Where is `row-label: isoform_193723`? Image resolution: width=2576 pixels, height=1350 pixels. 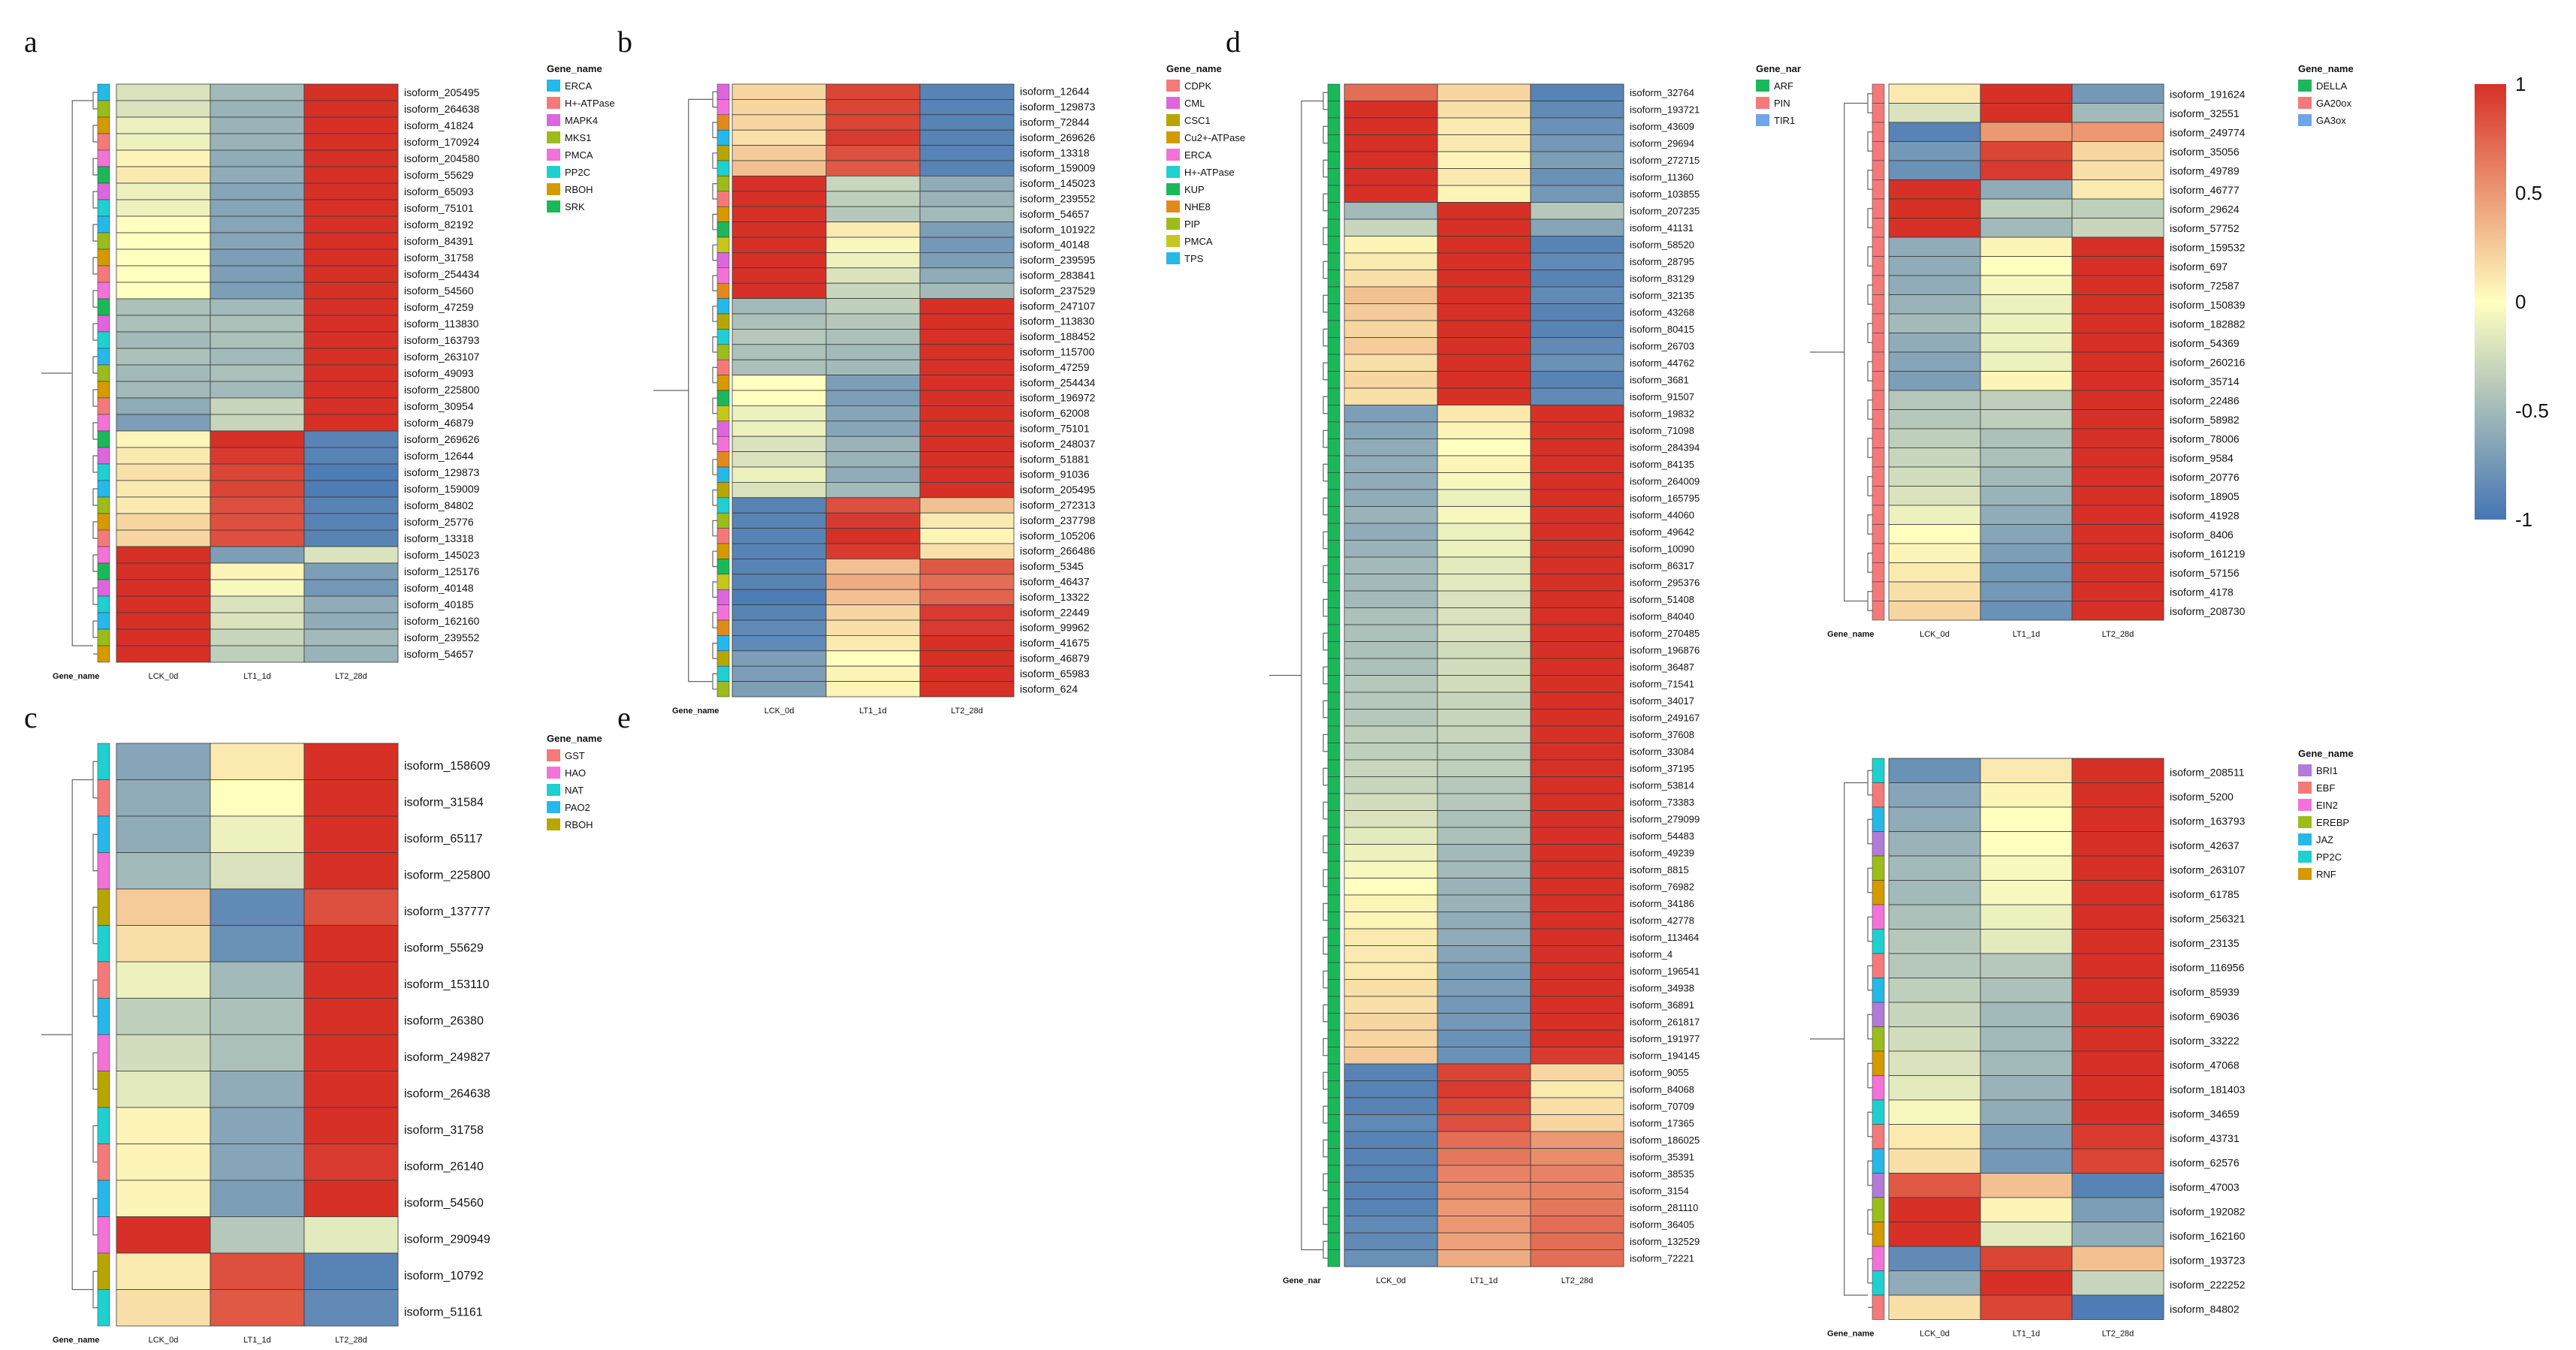 row-label: isoform_193723 is located at coordinates (2208, 1260).